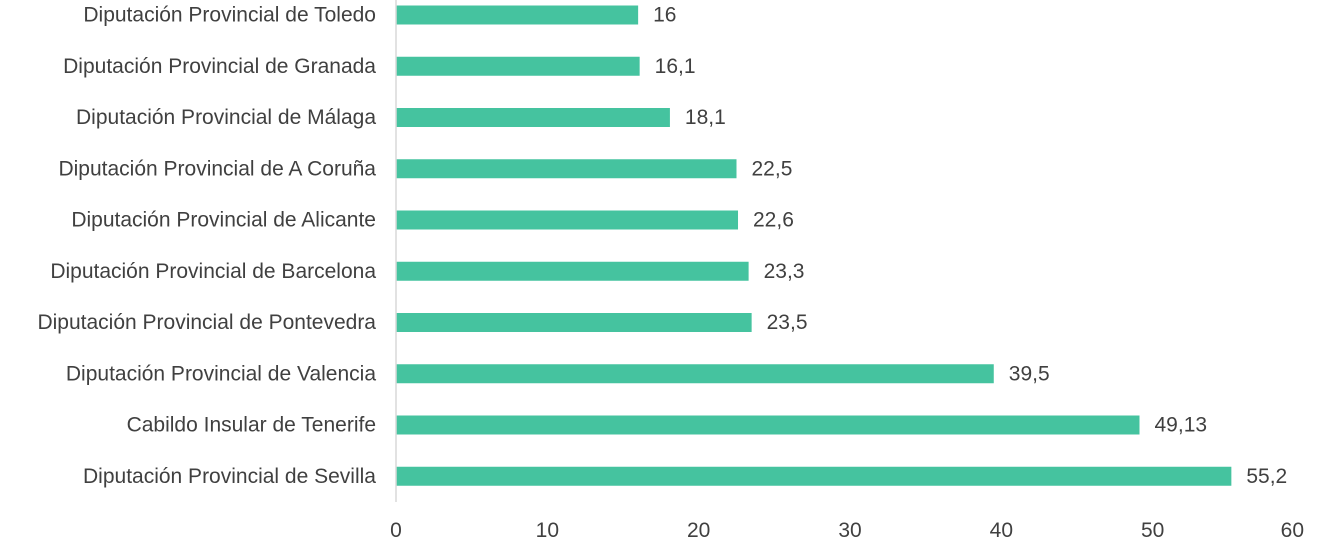  Describe the element at coordinates (784, 271) in the screenshot. I see `data-label: 23,3` at that location.